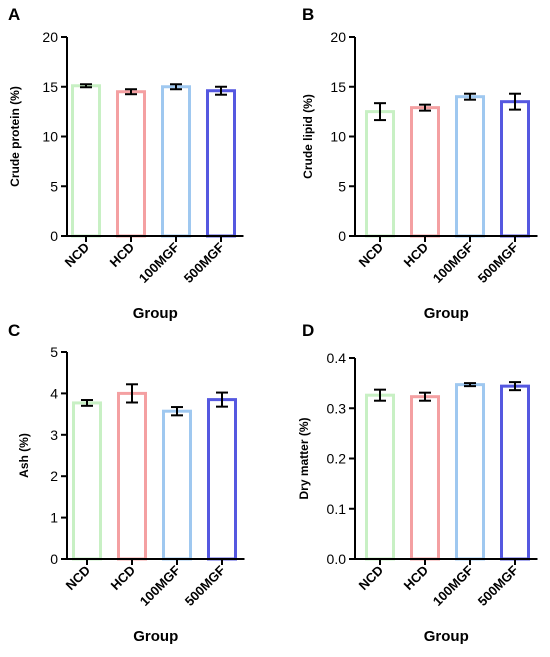 The width and height of the screenshot is (550, 657). What do you see at coordinates (155, 313) in the screenshot?
I see `x-axis-title-a: Group` at bounding box center [155, 313].